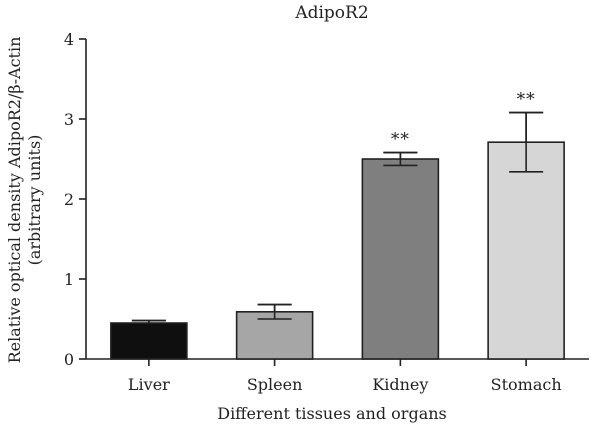  I want to click on x-axis-label: Different tissues and organs, so click(332, 413).